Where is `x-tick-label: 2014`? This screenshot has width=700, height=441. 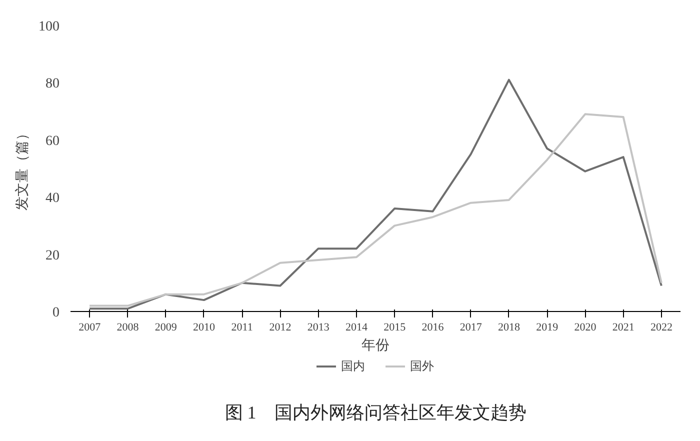 x-tick-label: 2014 is located at coordinates (356, 328).